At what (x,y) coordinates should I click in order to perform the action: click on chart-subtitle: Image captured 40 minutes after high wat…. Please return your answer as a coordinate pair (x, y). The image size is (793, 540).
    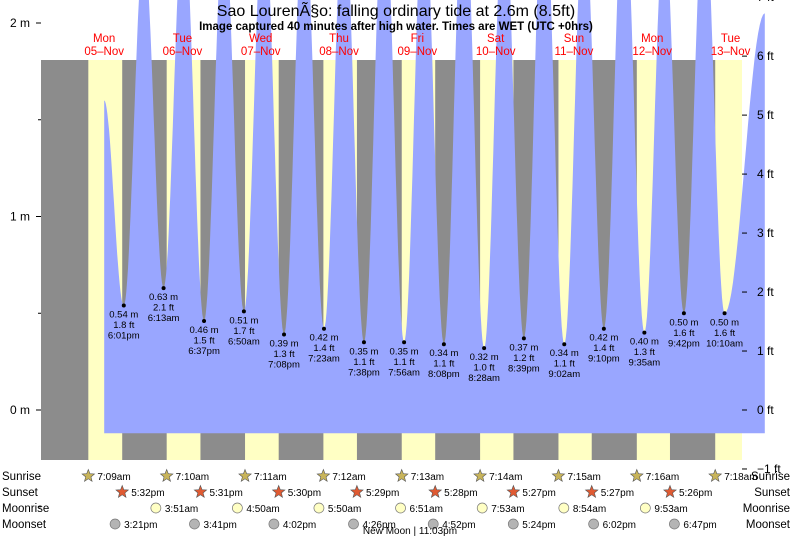
    Looking at the image, I should click on (396, 27).